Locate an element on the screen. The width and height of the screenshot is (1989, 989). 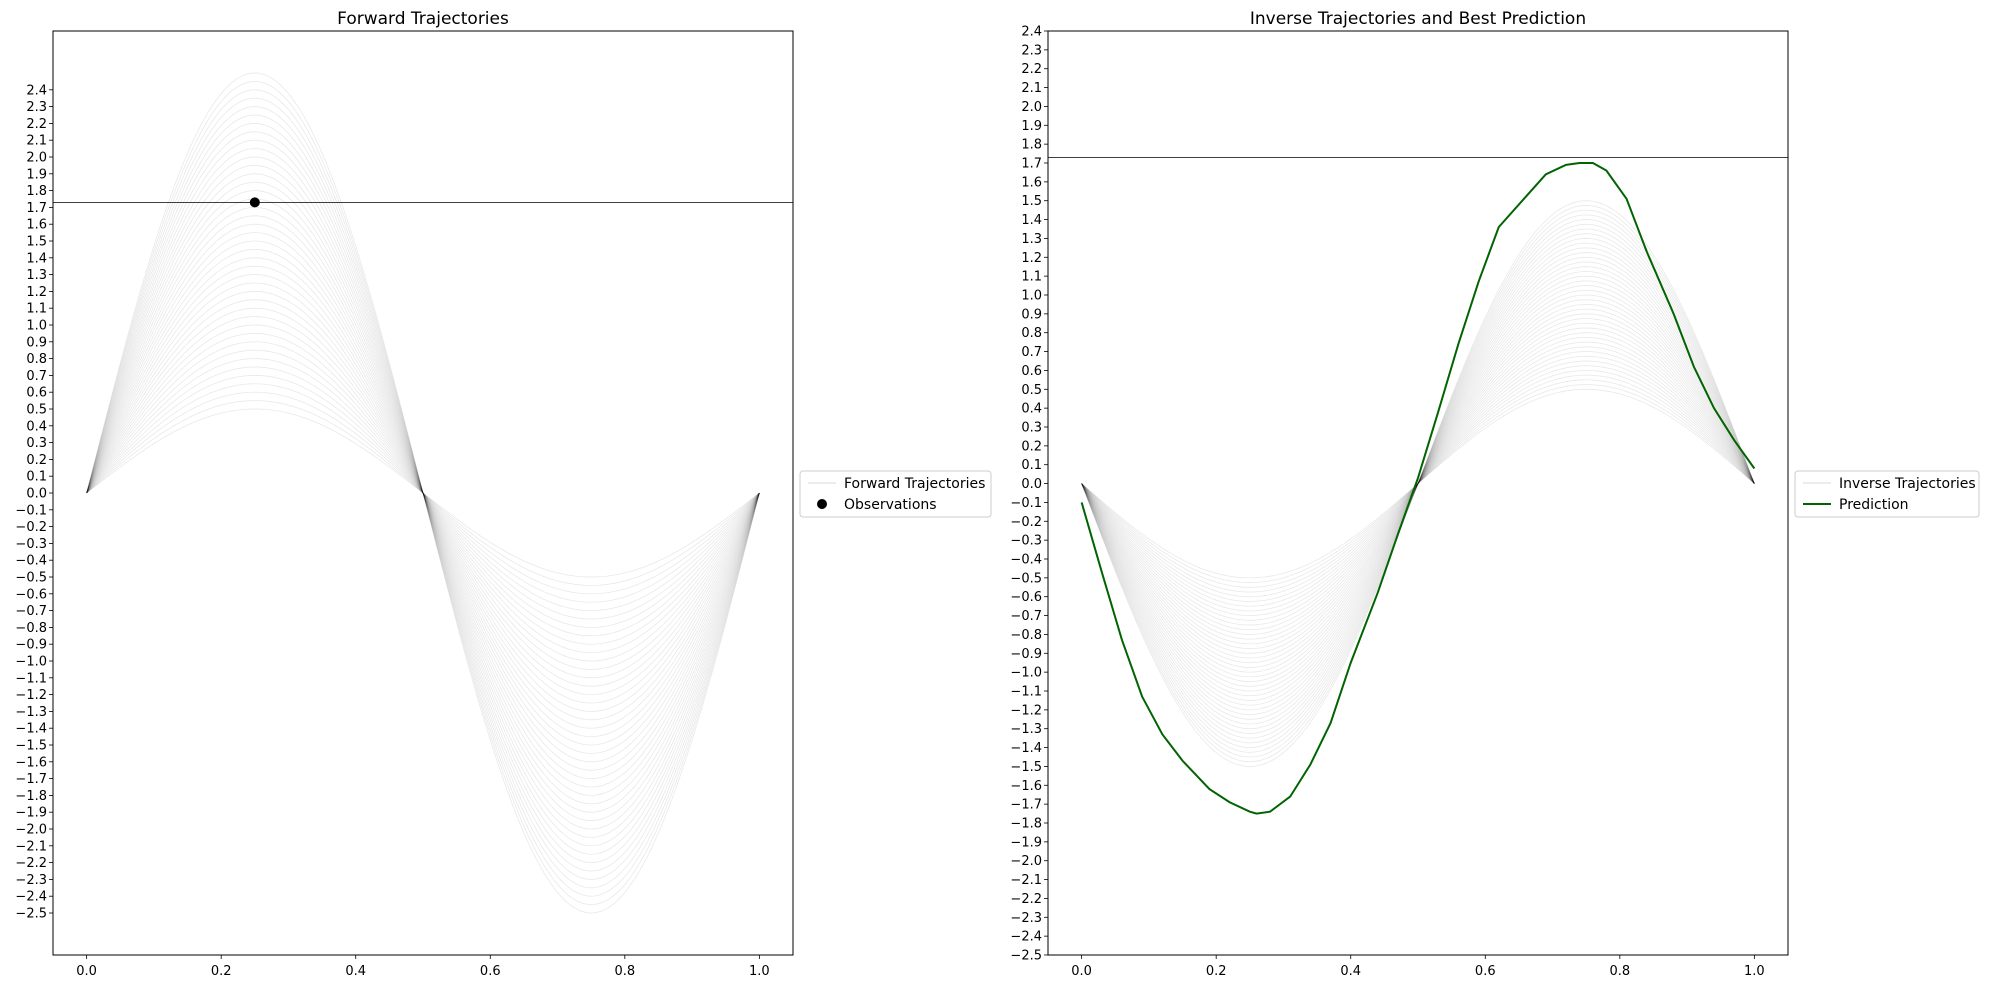
y-tick-label: 0.4 is located at coordinates (36, 426).